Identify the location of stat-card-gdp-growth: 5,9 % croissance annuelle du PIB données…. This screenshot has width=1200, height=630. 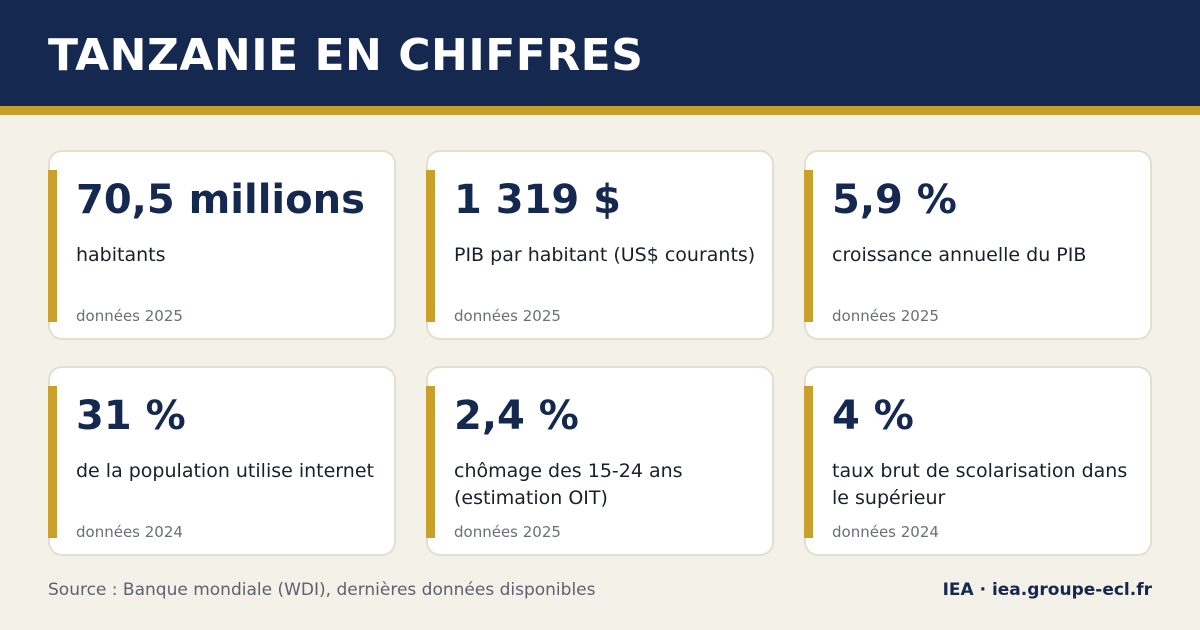
(978, 245).